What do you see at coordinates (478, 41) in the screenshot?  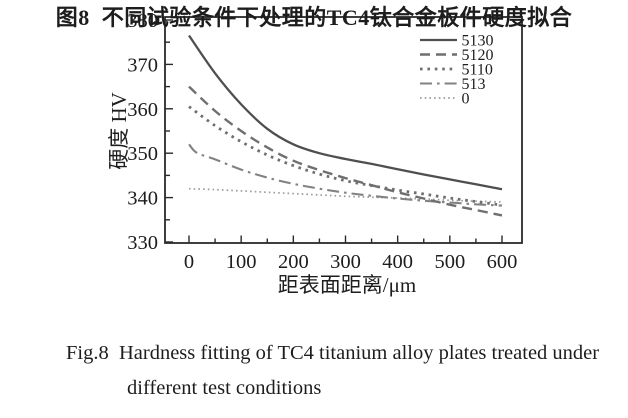 I see `legend-label-5130: 5130` at bounding box center [478, 41].